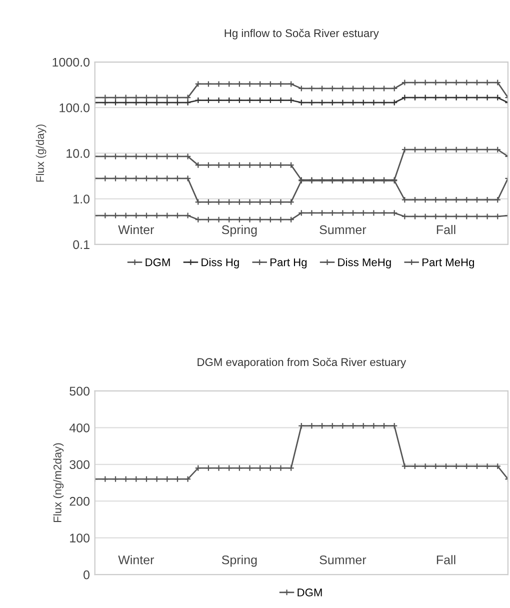 Image resolution: width=510 pixels, height=608 pixels. I want to click on y-tick-label: 100, so click(80, 538).